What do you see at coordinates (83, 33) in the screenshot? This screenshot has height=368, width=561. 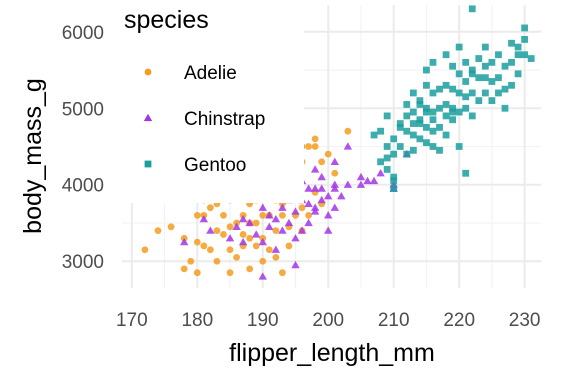 I see `y-tick-label: 6000` at bounding box center [83, 33].